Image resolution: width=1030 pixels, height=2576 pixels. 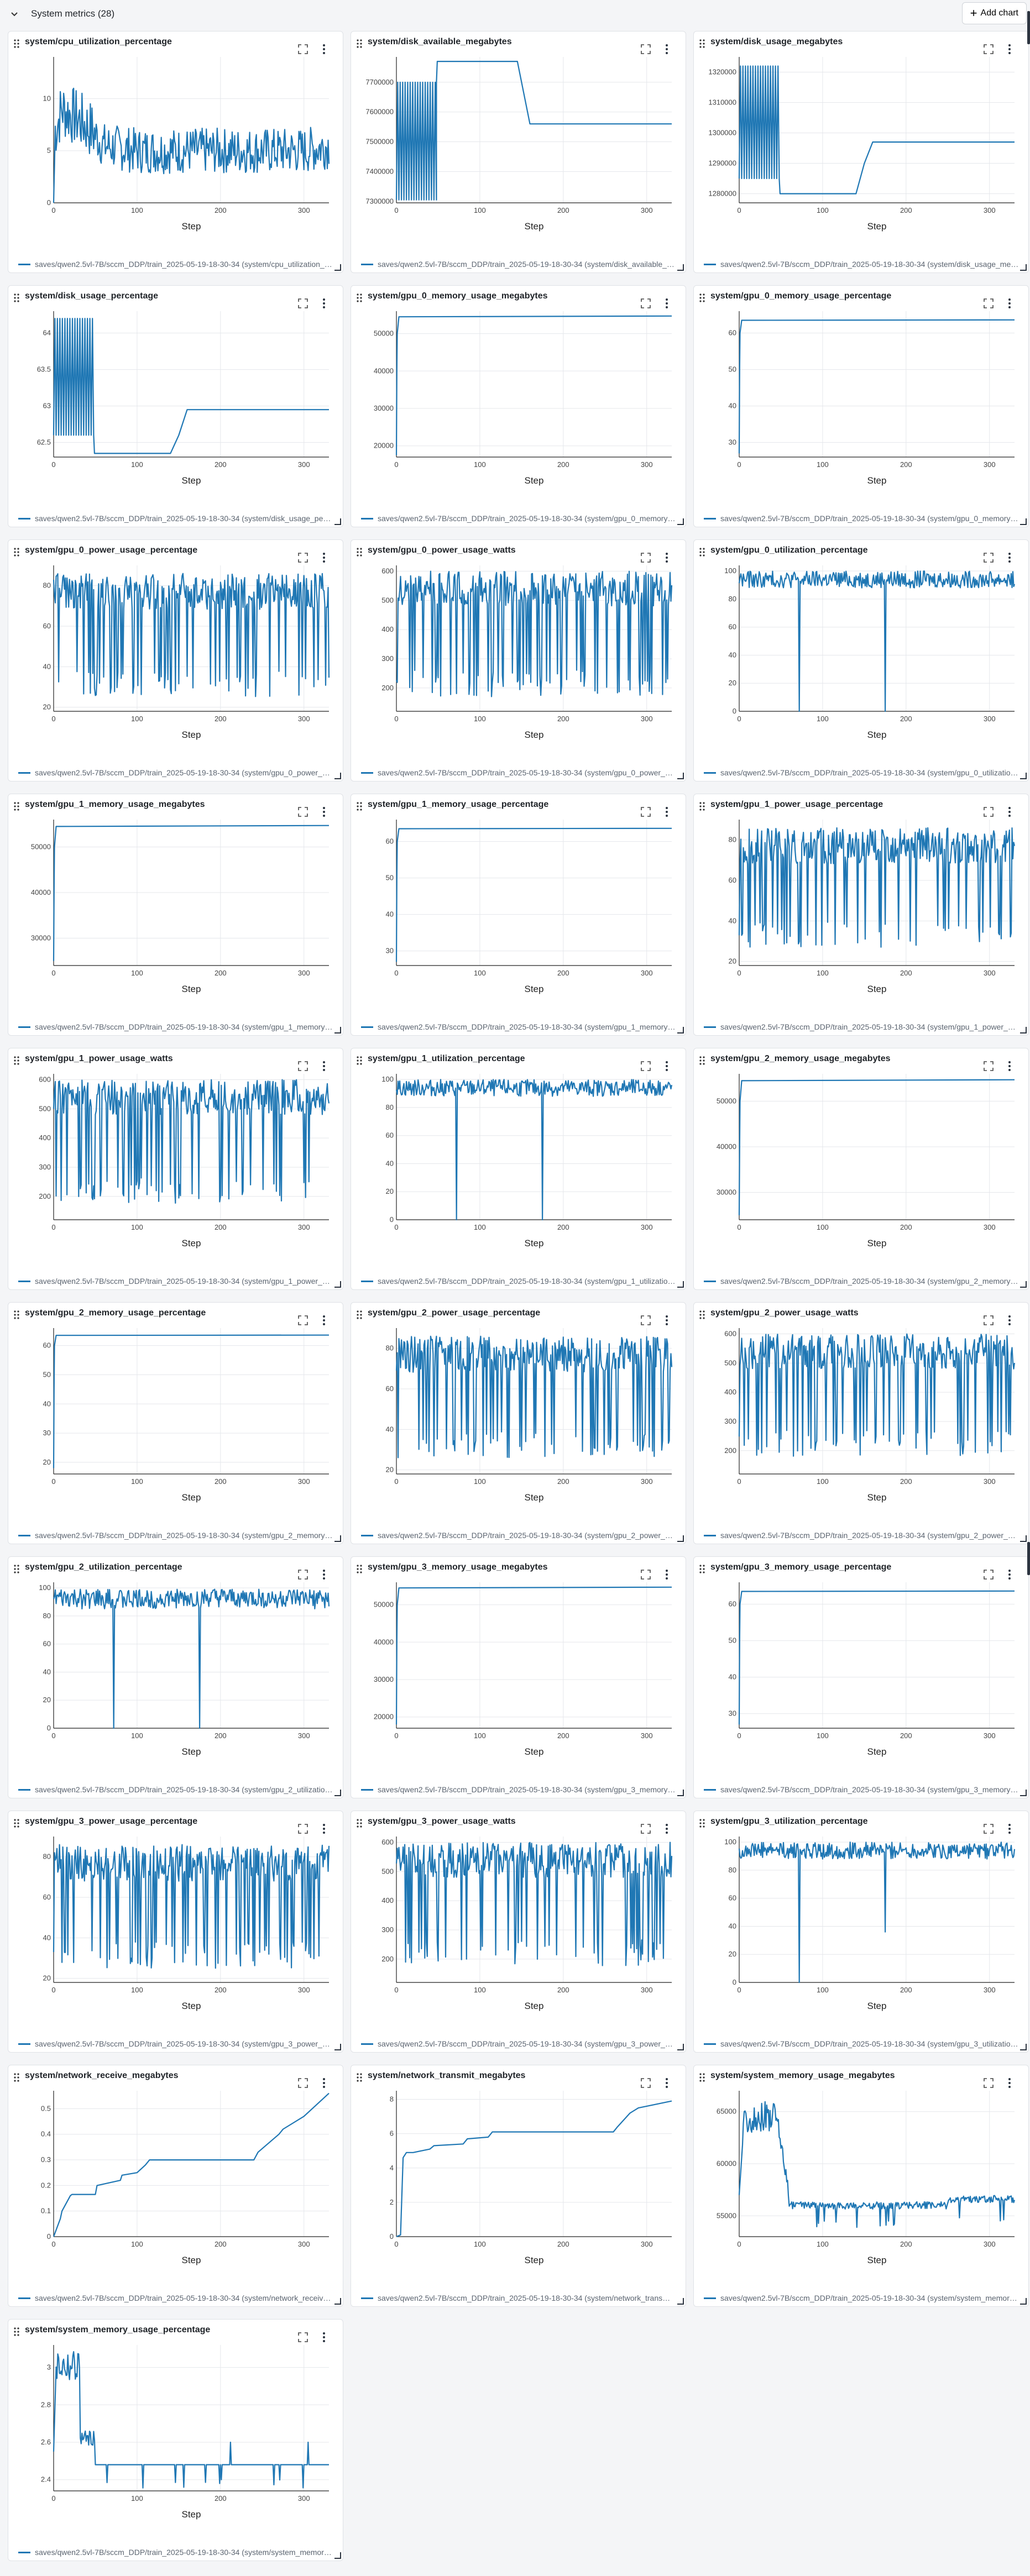 I want to click on add-chart-button: + Add chart, so click(x=994, y=13).